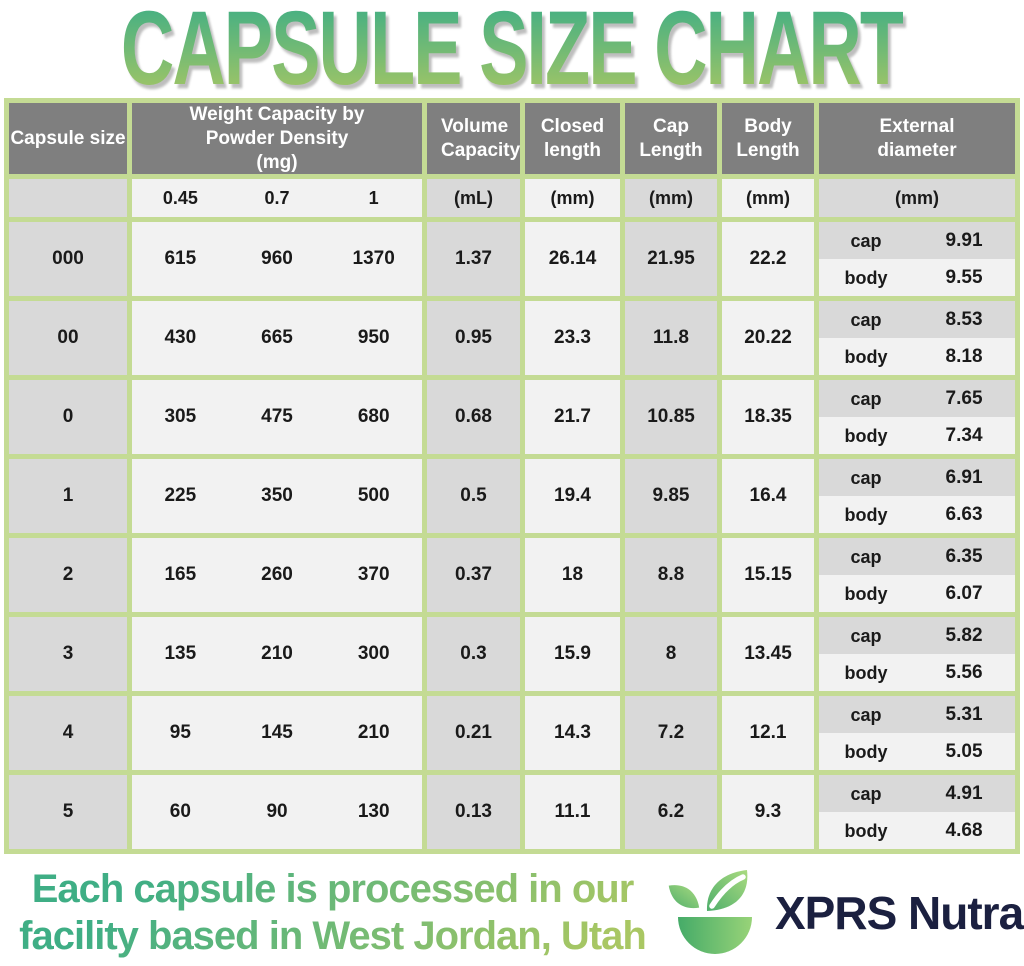 The height and width of the screenshot is (966, 1024). I want to click on weight-07-value: 210, so click(277, 654).